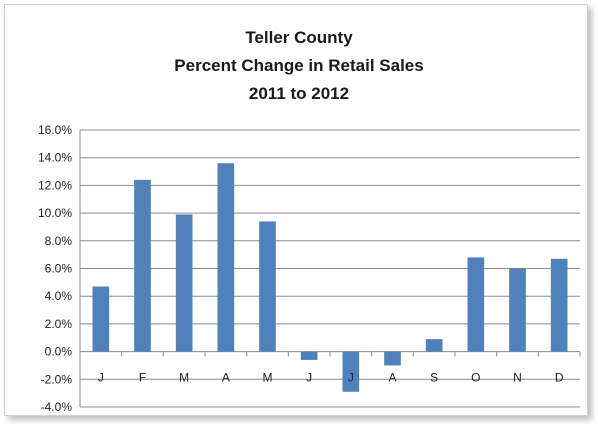  What do you see at coordinates (57, 407) in the screenshot?
I see `y-tick-label: -4.0%` at bounding box center [57, 407].